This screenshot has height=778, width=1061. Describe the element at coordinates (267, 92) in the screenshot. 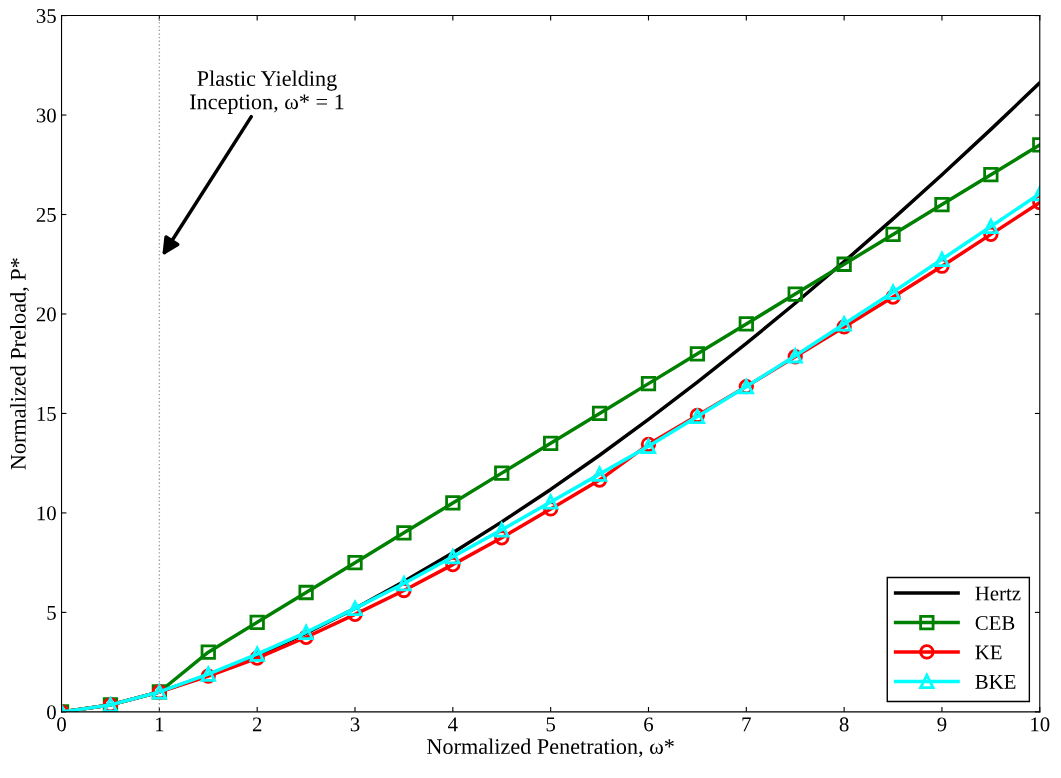

I see `annotation: Plastic Yielding Inception, ω* = 1` at that location.